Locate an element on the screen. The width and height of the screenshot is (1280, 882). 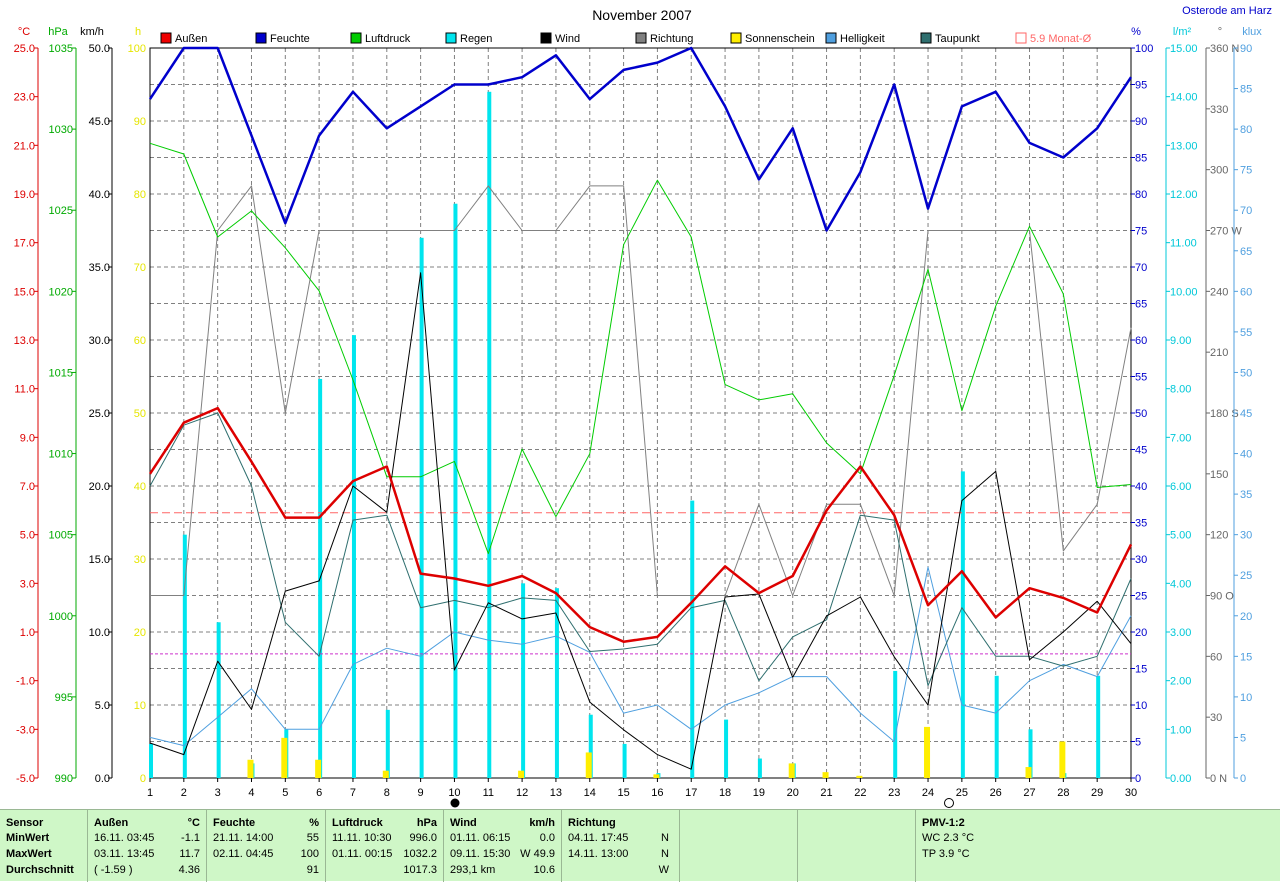
header-aussen-unit: °C is located at coordinates (193, 823).